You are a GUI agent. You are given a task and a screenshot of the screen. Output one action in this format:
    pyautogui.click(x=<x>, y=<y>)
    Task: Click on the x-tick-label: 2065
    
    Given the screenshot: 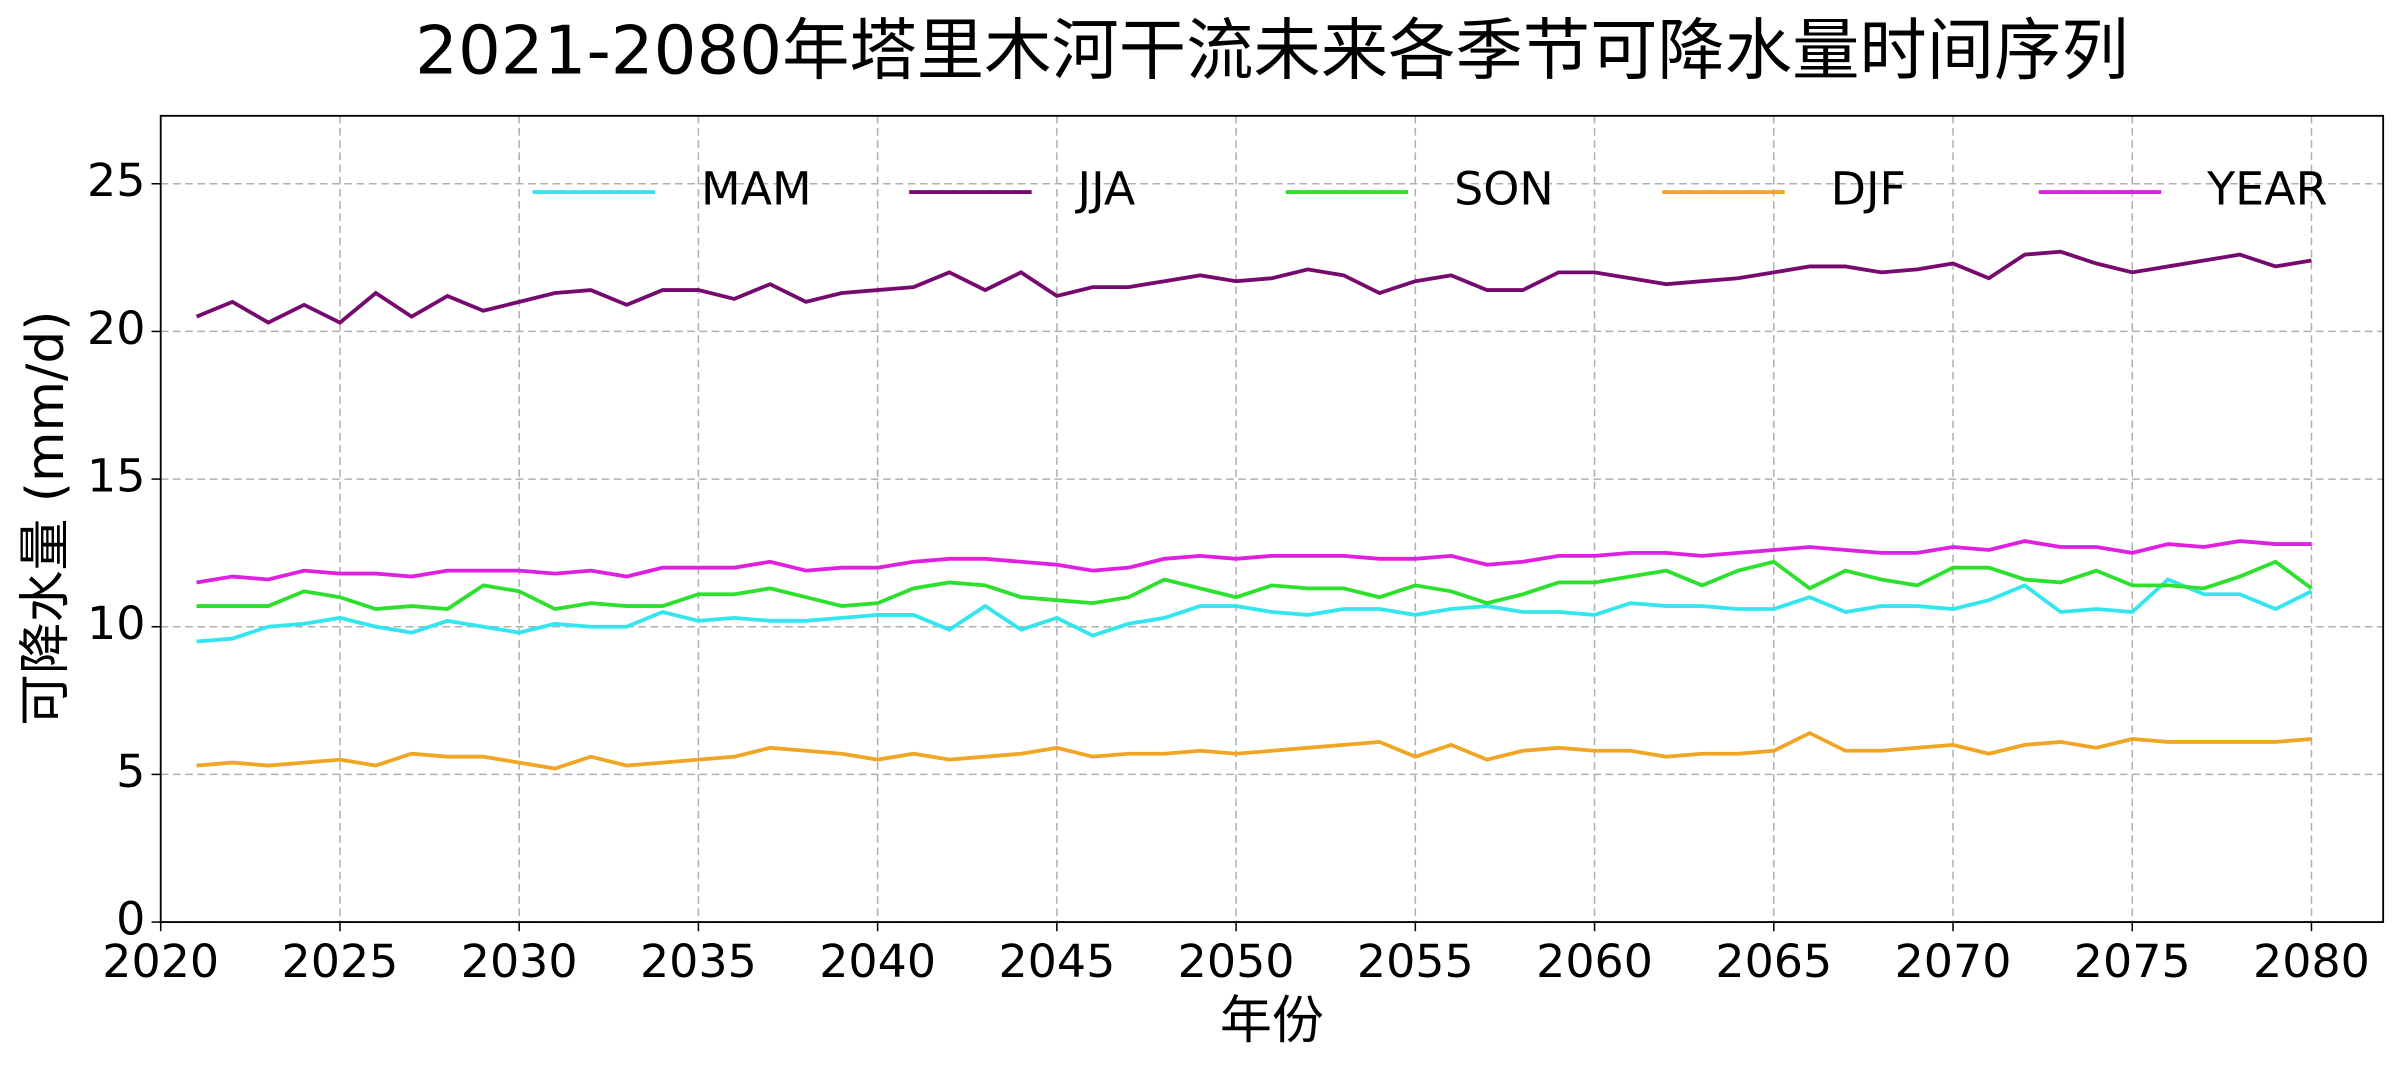 What is the action you would take?
    pyautogui.click(x=1773, y=961)
    